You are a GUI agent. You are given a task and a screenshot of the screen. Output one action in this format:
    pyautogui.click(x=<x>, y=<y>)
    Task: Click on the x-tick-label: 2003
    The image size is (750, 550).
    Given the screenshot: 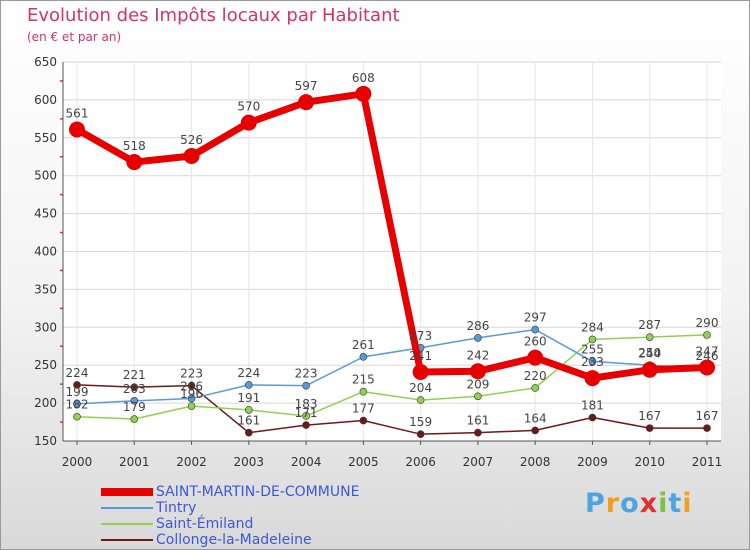 What is the action you would take?
    pyautogui.click(x=249, y=462)
    